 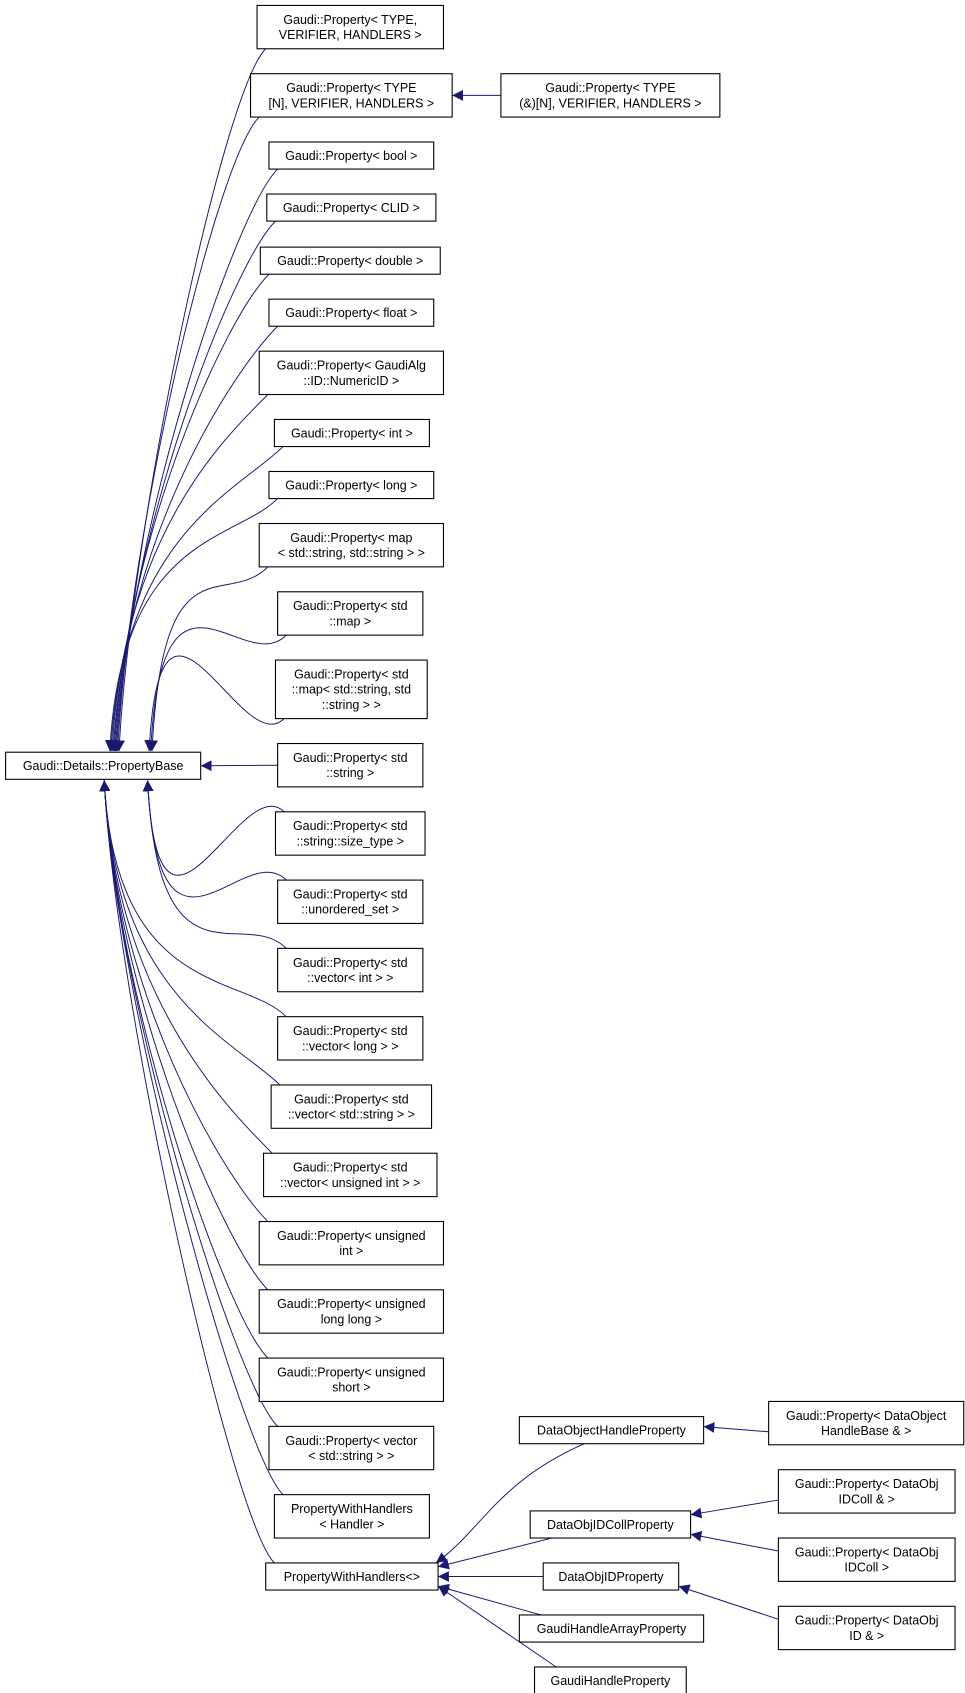 What do you see at coordinates (866, 1416) in the screenshot?
I see `node-label: Gaudi::Property< DataObject` at bounding box center [866, 1416].